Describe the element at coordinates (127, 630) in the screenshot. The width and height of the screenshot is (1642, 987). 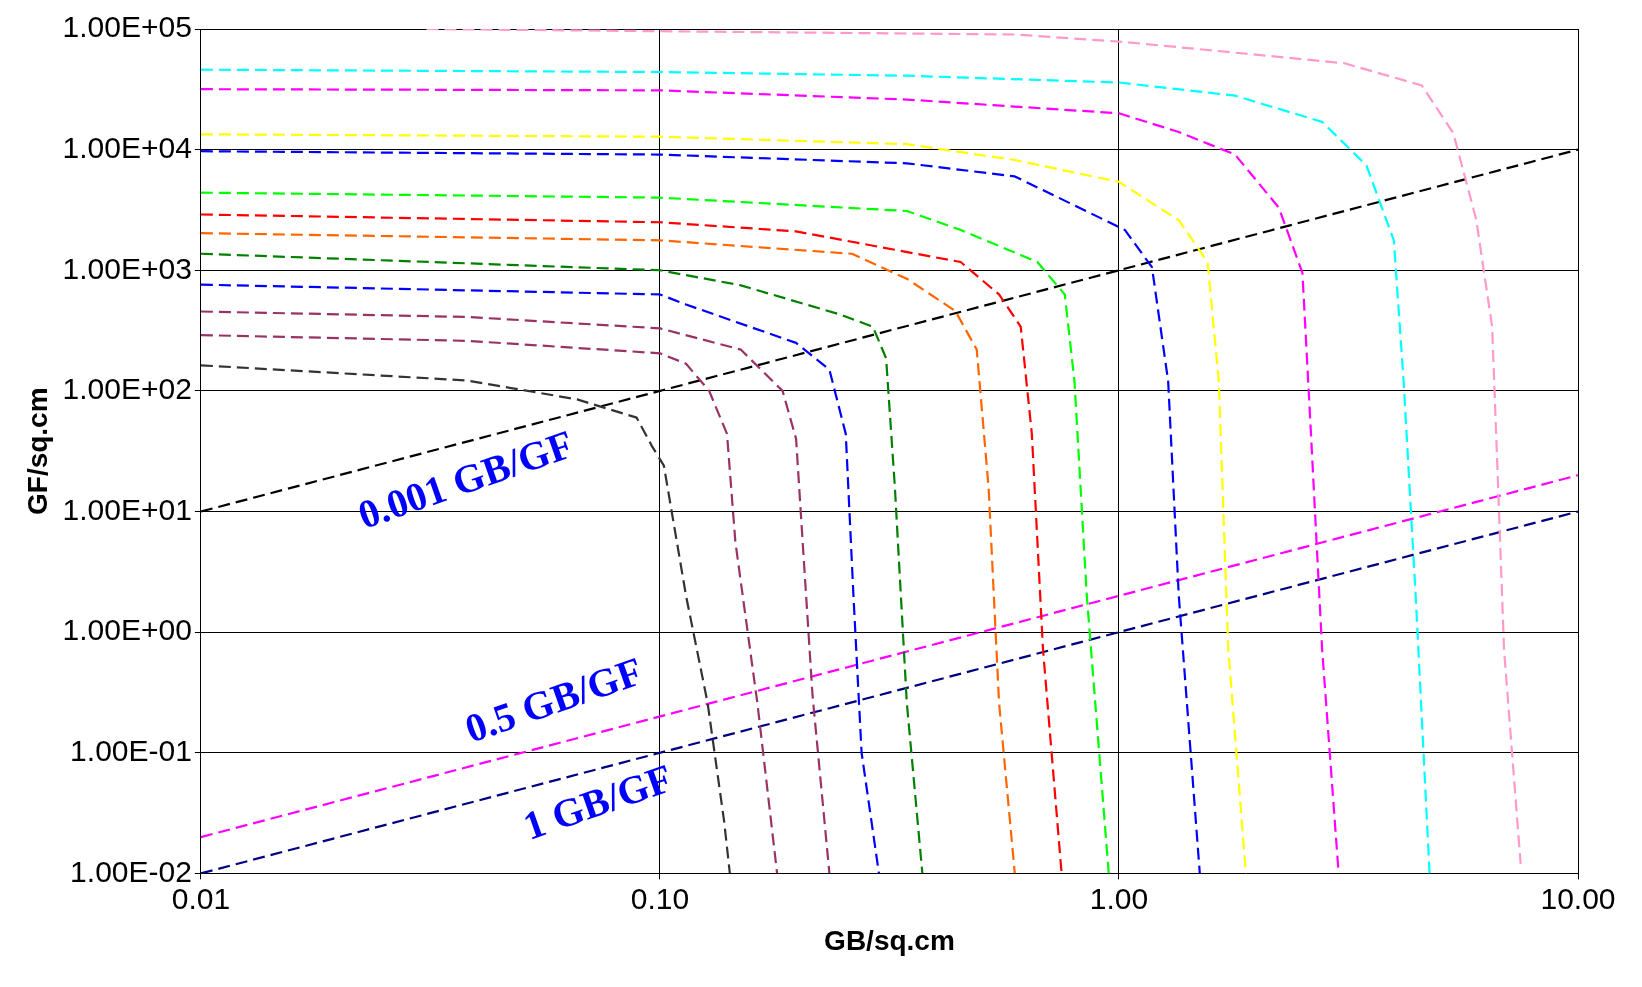
I see `y-tick-label: 1.00E+00` at that location.